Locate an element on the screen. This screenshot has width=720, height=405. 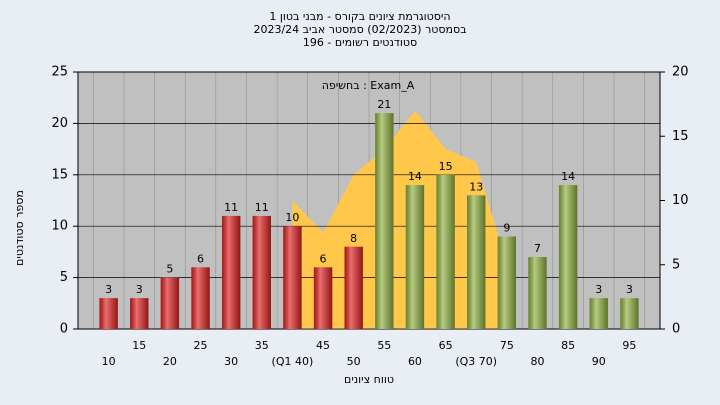
x-tick-label: 30 is located at coordinates (231, 361).